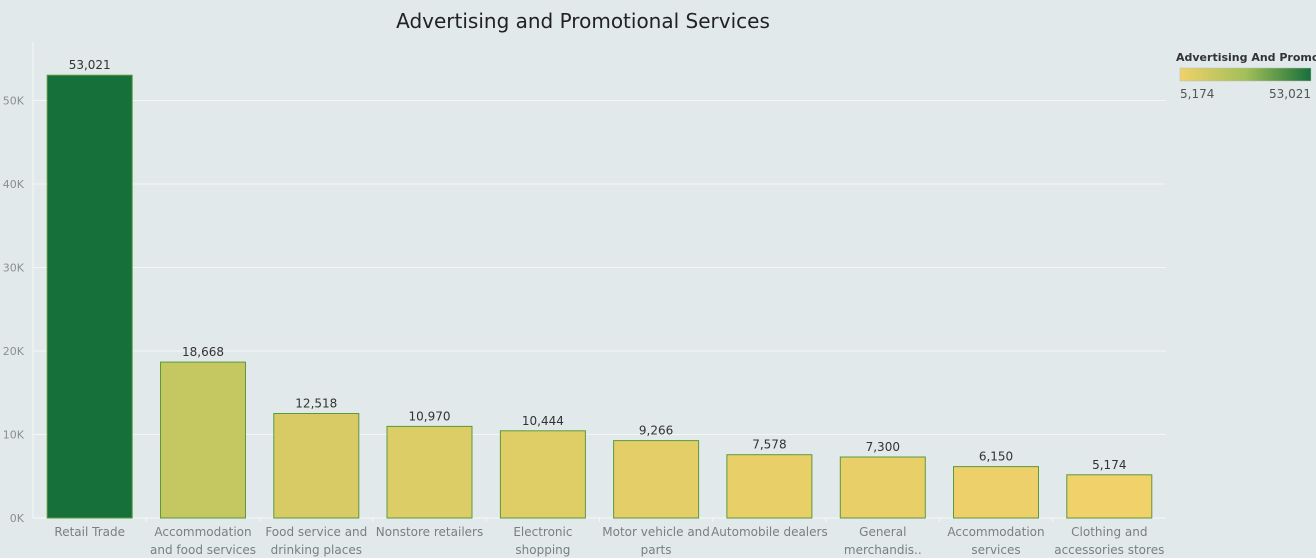  I want to click on x-tick-label: General, so click(882, 532).